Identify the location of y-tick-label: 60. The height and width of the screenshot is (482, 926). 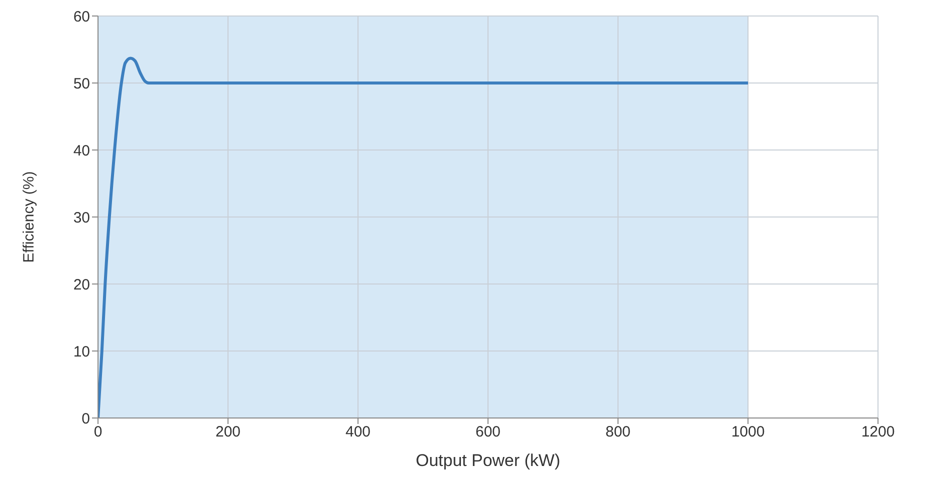
(81, 17).